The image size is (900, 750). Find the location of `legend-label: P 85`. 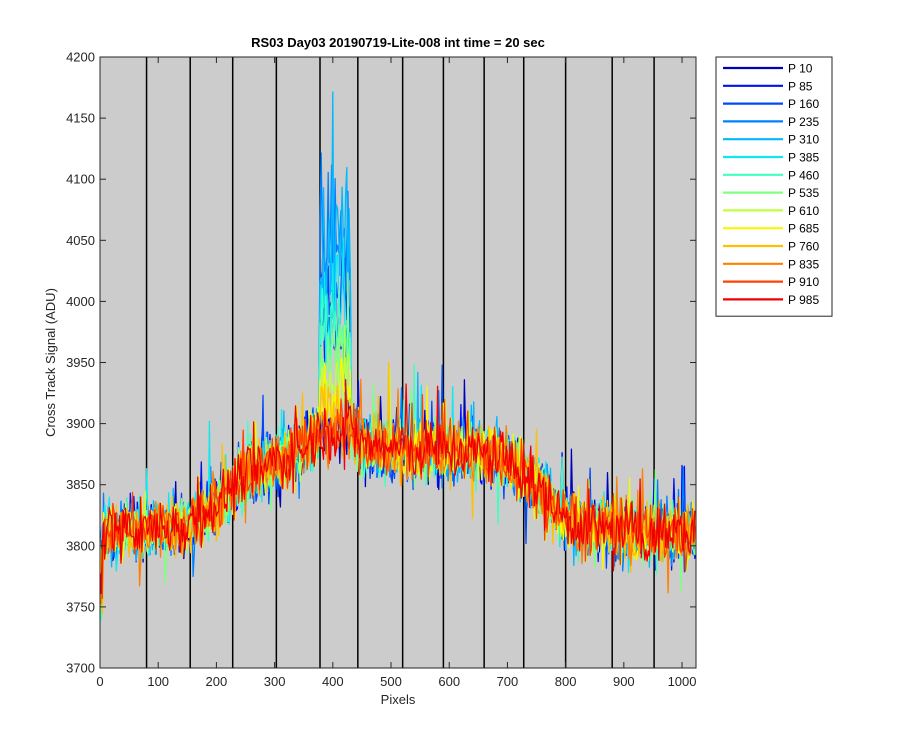

legend-label: P 85 is located at coordinates (800, 86).